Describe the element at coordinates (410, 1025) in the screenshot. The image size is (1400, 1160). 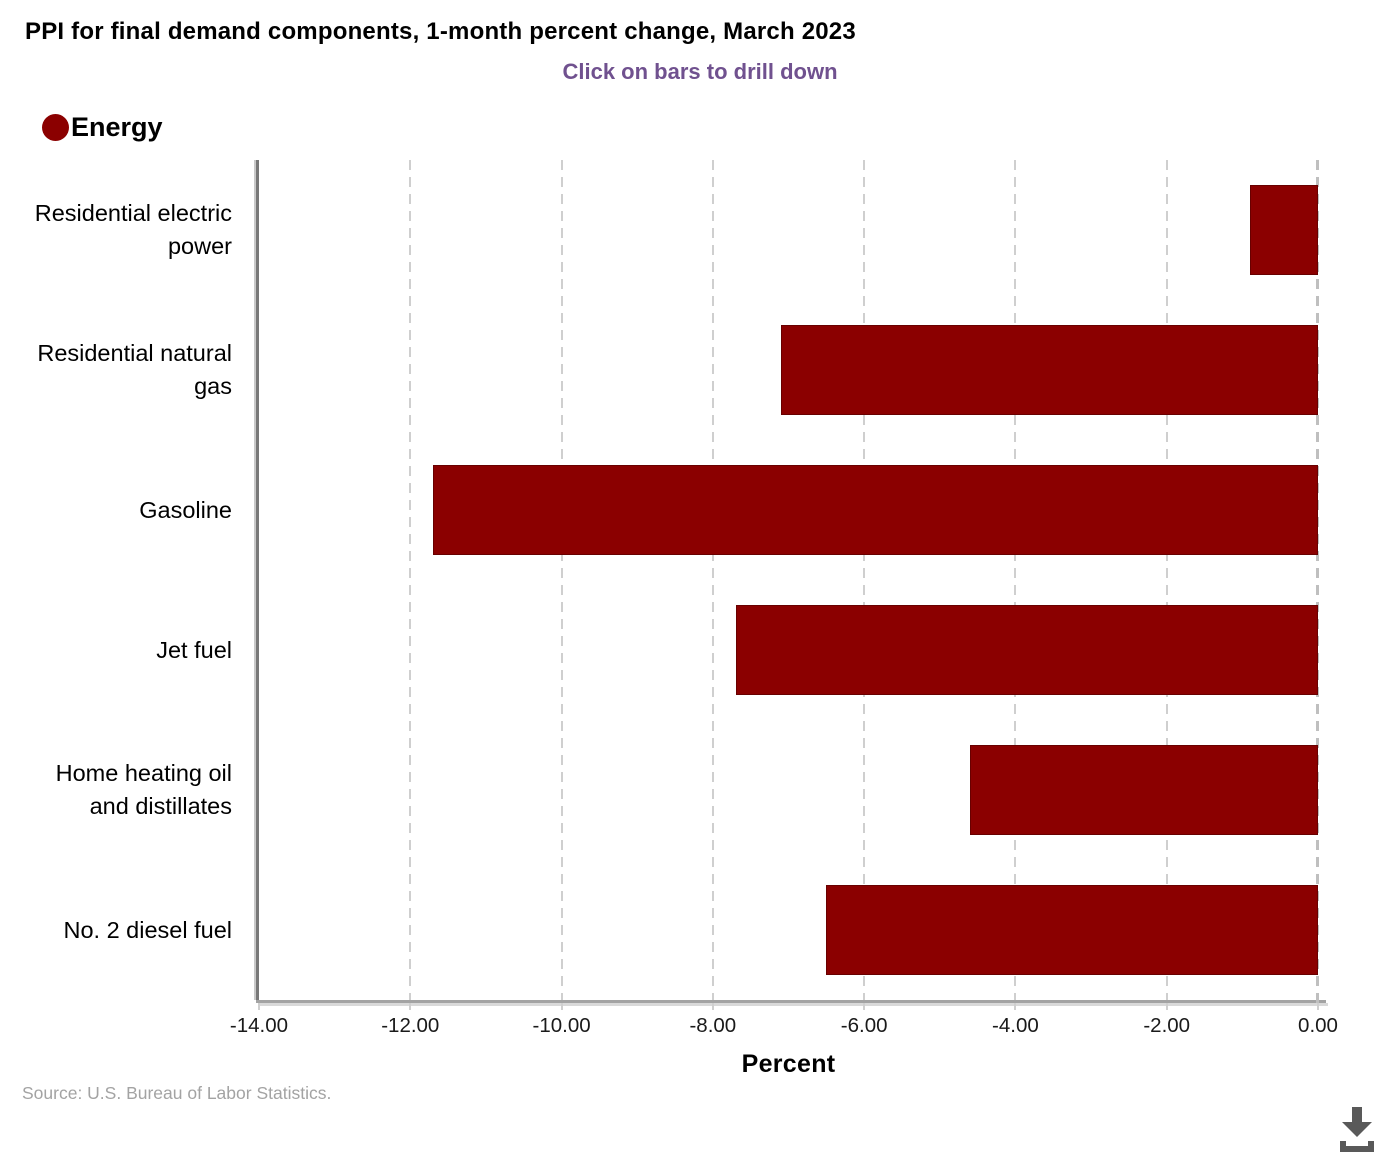
I see `x-axis-tick-label: -12.00` at that location.